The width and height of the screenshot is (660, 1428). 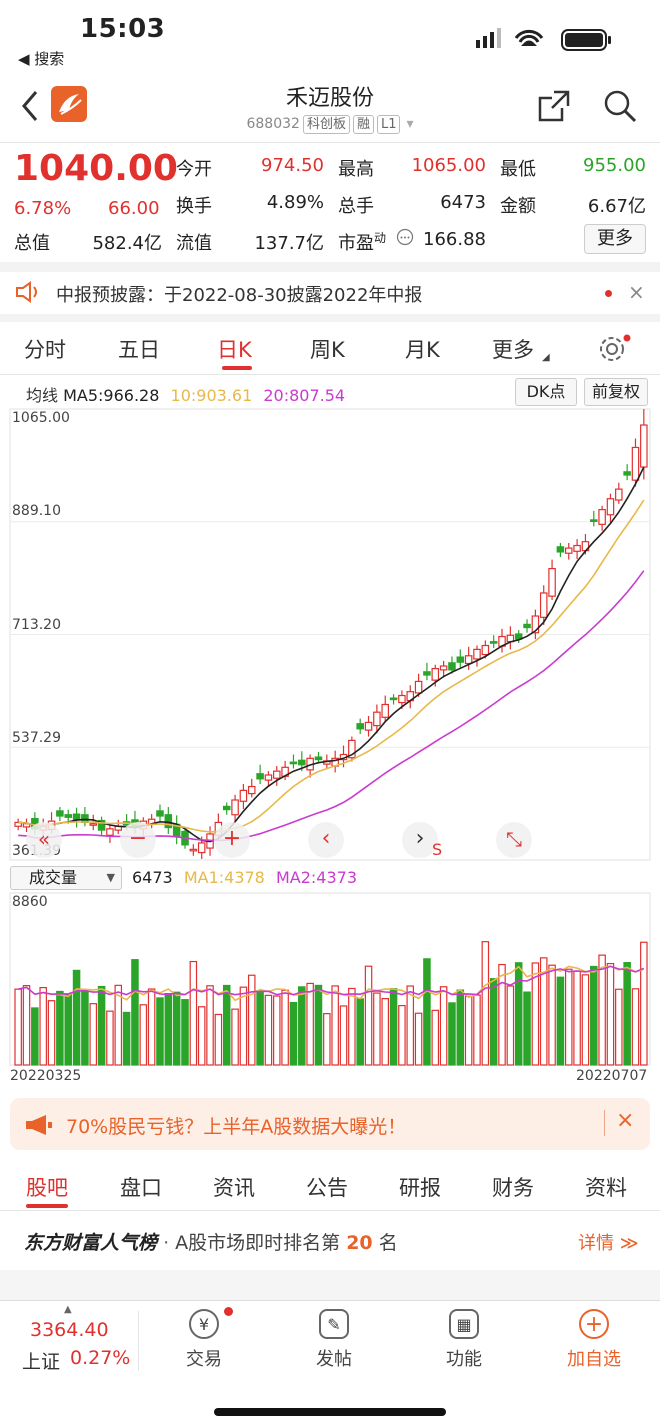 I want to click on pe-info-icon, so click(x=405, y=237).